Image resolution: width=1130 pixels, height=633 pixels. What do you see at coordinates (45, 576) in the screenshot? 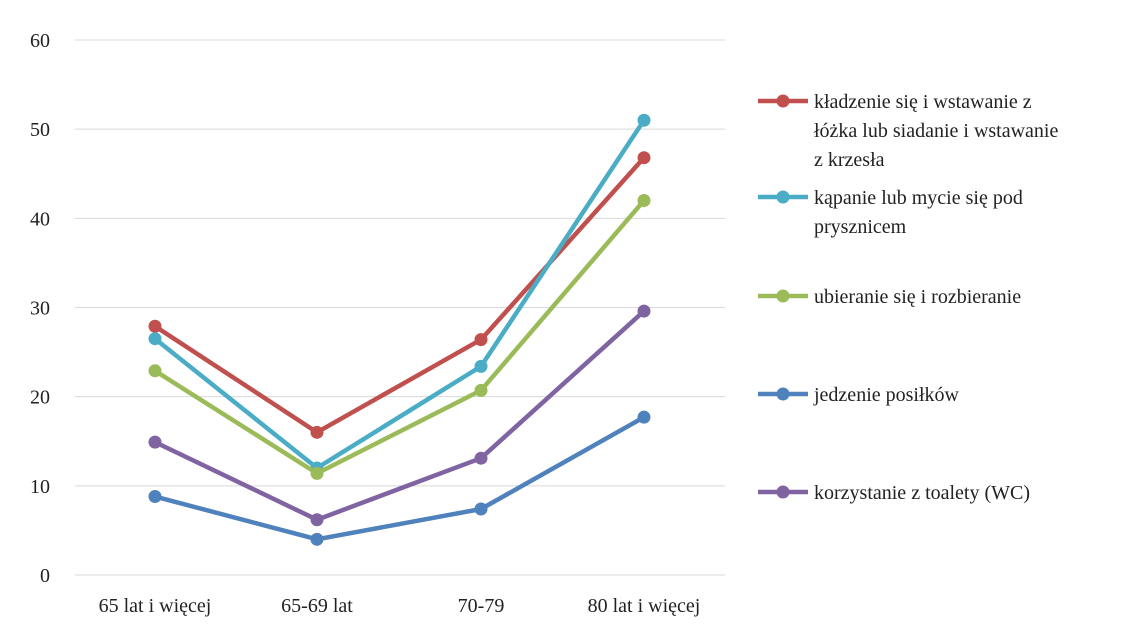
I see `y-tick-label: 0` at bounding box center [45, 576].